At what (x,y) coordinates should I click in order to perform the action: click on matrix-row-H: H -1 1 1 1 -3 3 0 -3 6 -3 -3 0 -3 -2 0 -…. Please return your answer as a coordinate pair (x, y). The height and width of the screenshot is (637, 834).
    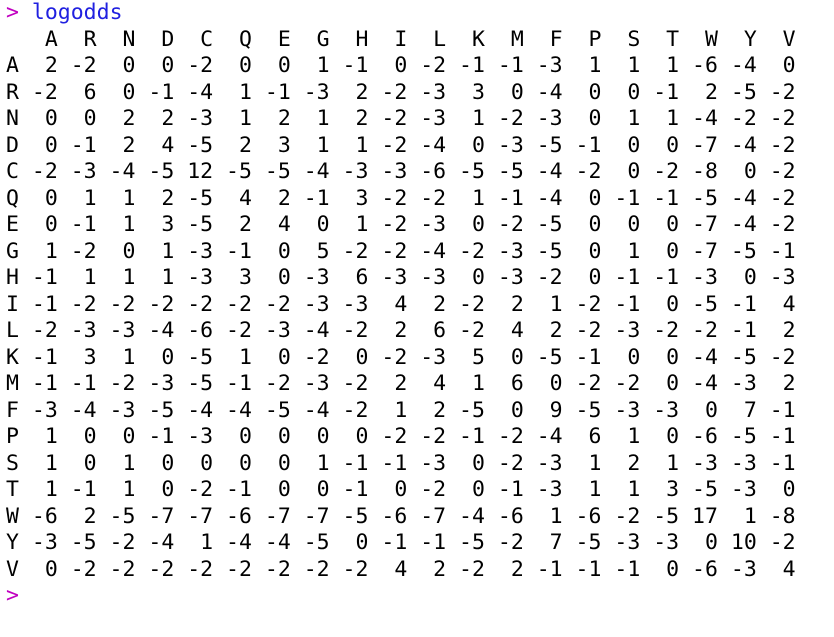
    Looking at the image, I should click on (401, 277).